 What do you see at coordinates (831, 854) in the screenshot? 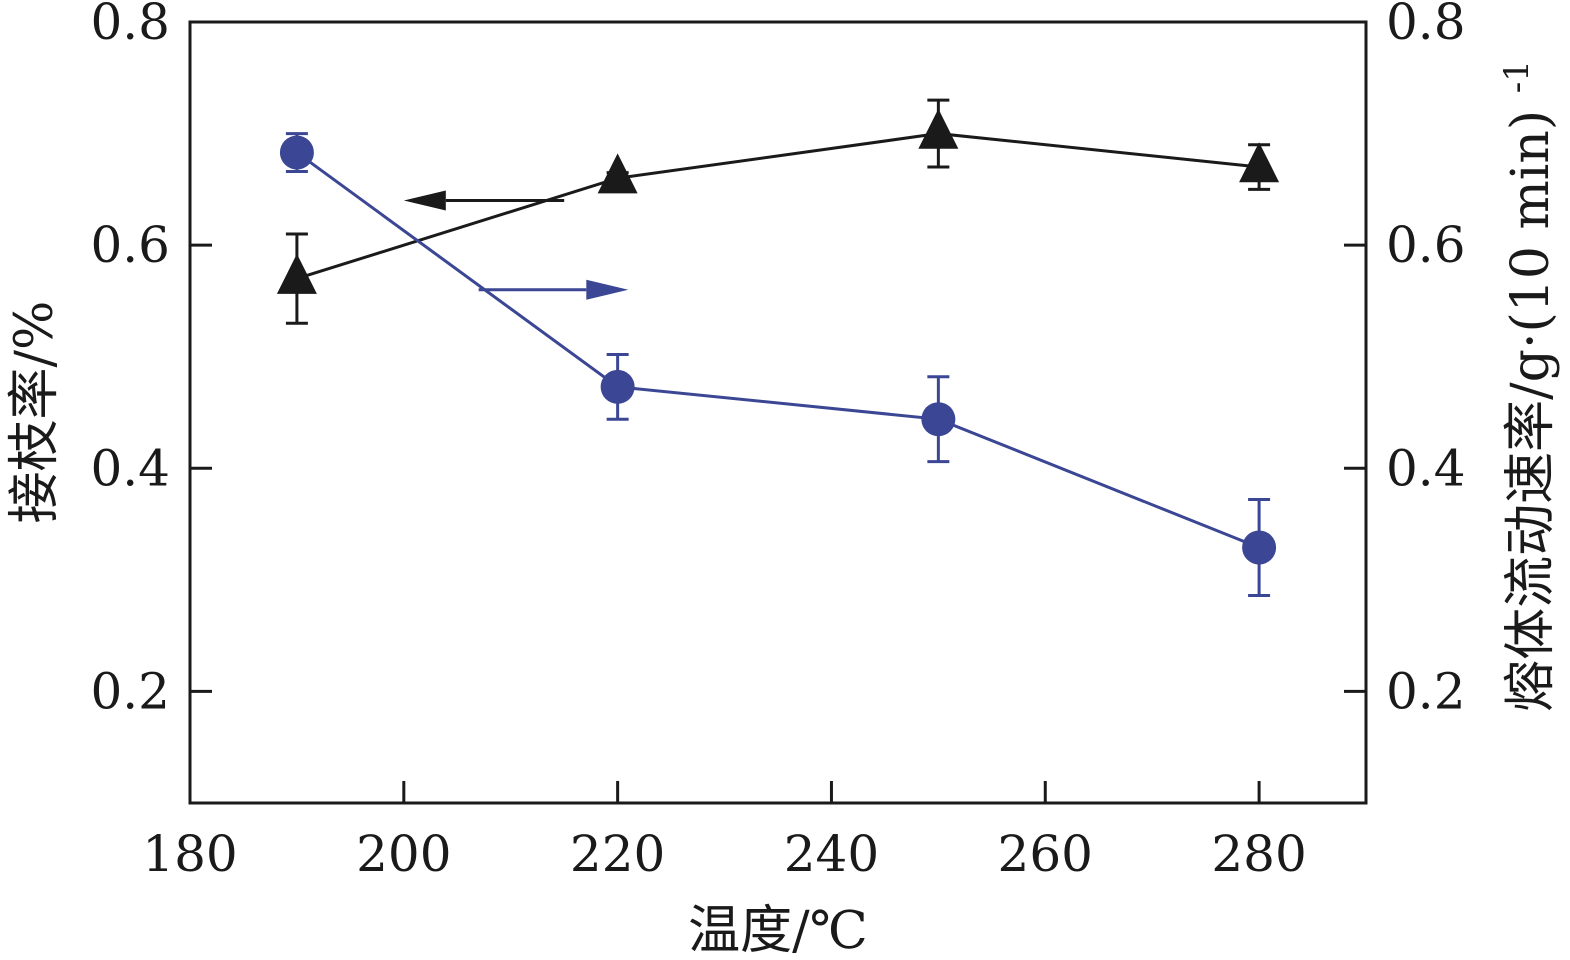
I see `x-tick-label: 240` at bounding box center [831, 854].